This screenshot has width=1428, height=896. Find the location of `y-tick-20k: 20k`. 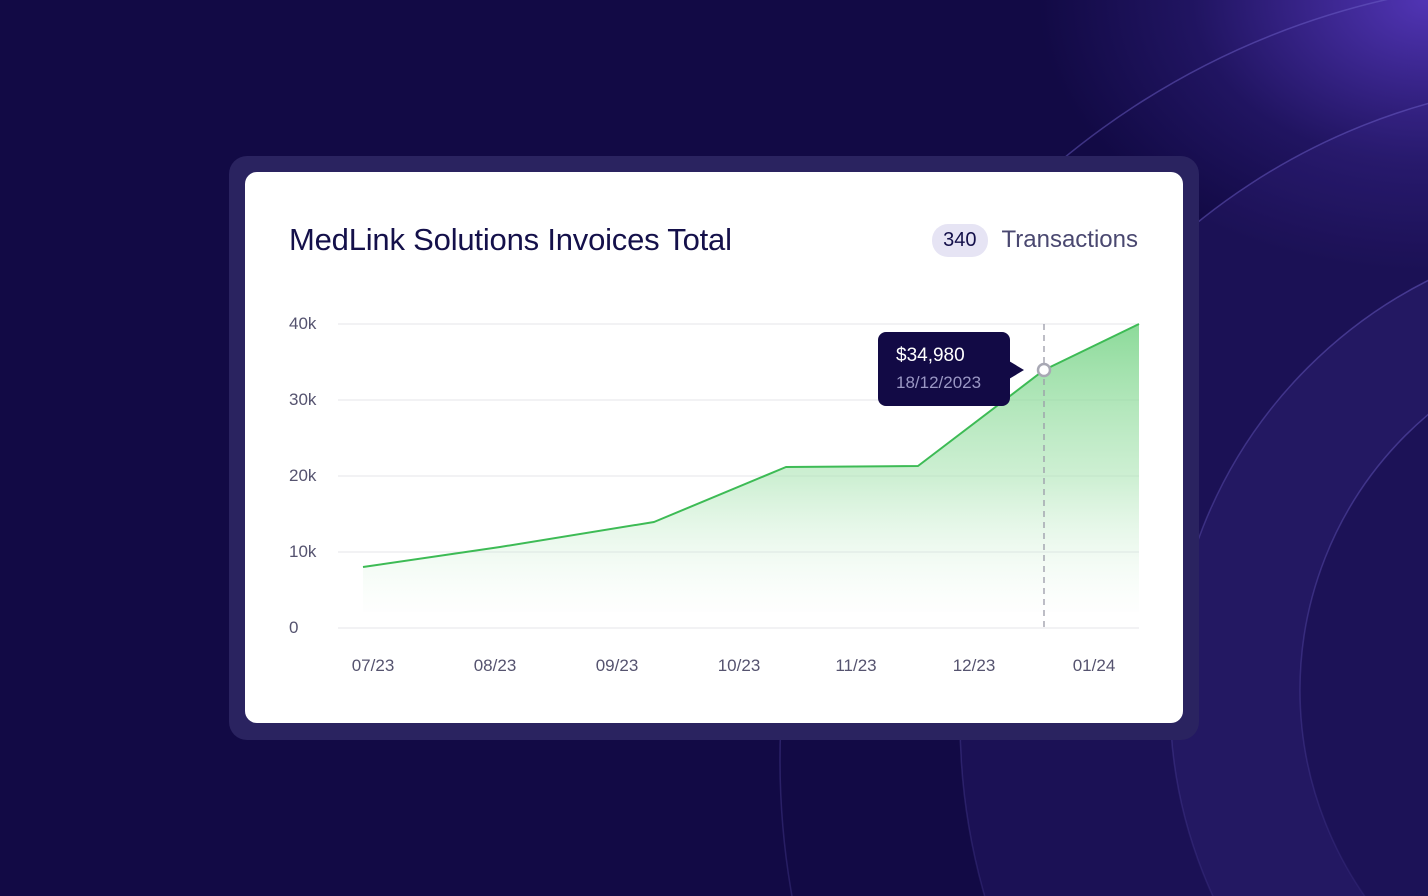

y-tick-20k: 20k is located at coordinates (303, 475).